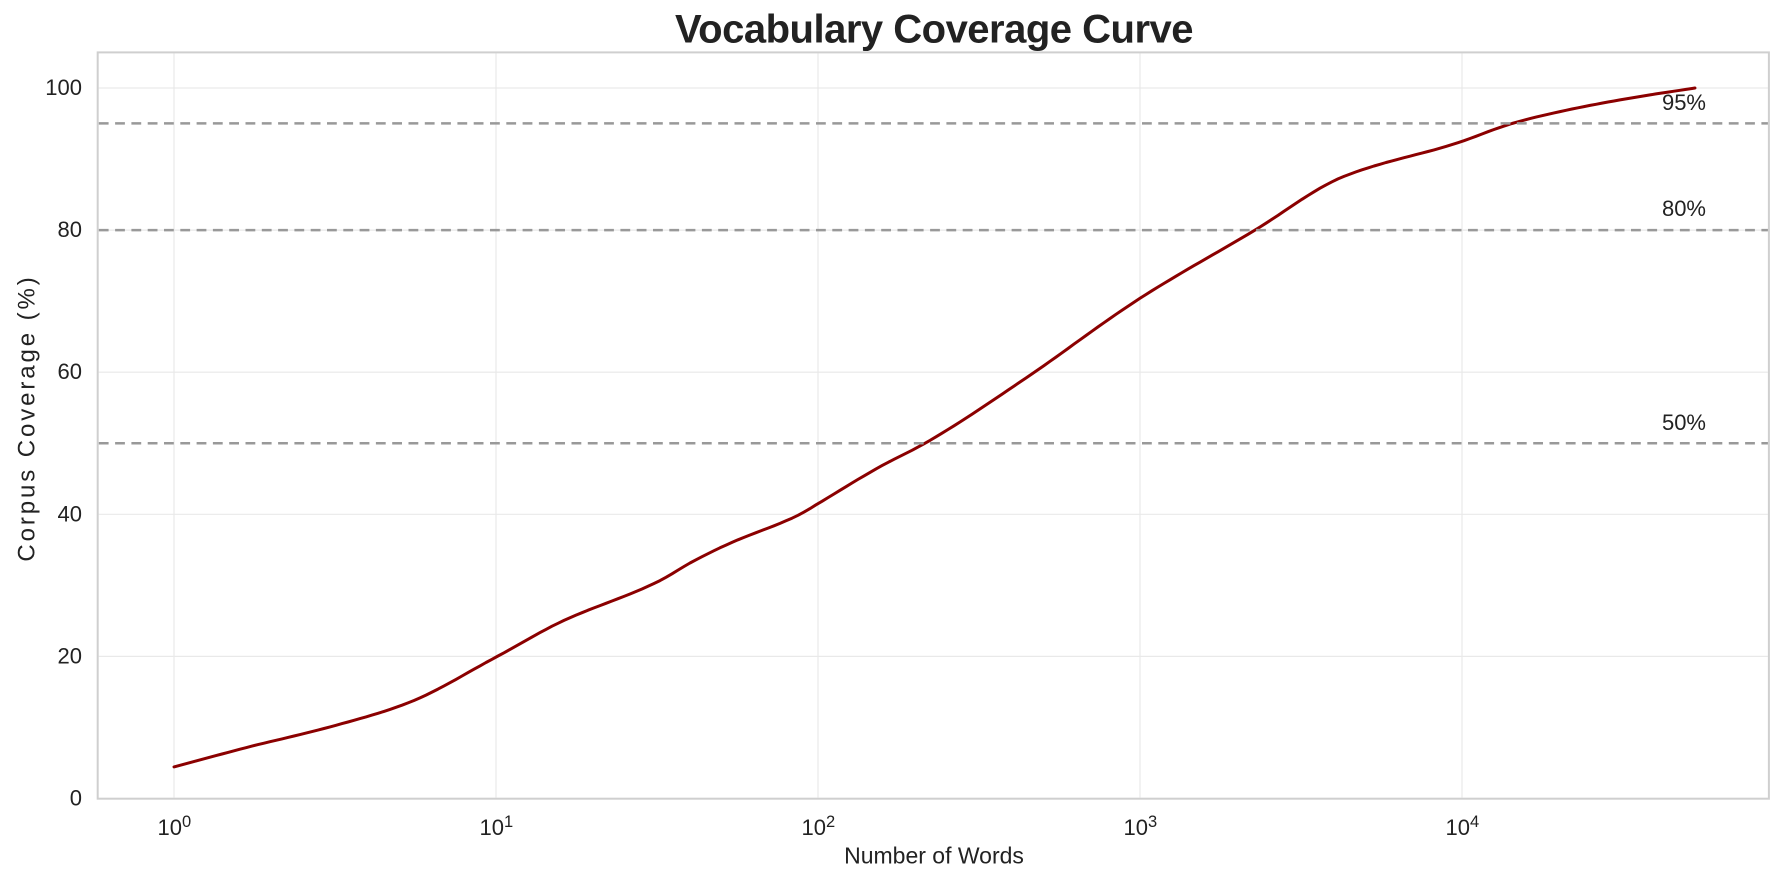  I want to click on svg-text: 40, so click(70, 513).